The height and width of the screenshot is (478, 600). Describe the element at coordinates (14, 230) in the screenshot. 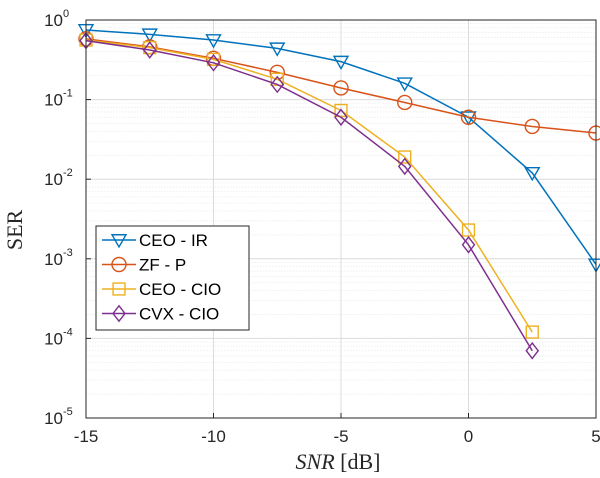

I see `y-axis-title: SER` at that location.